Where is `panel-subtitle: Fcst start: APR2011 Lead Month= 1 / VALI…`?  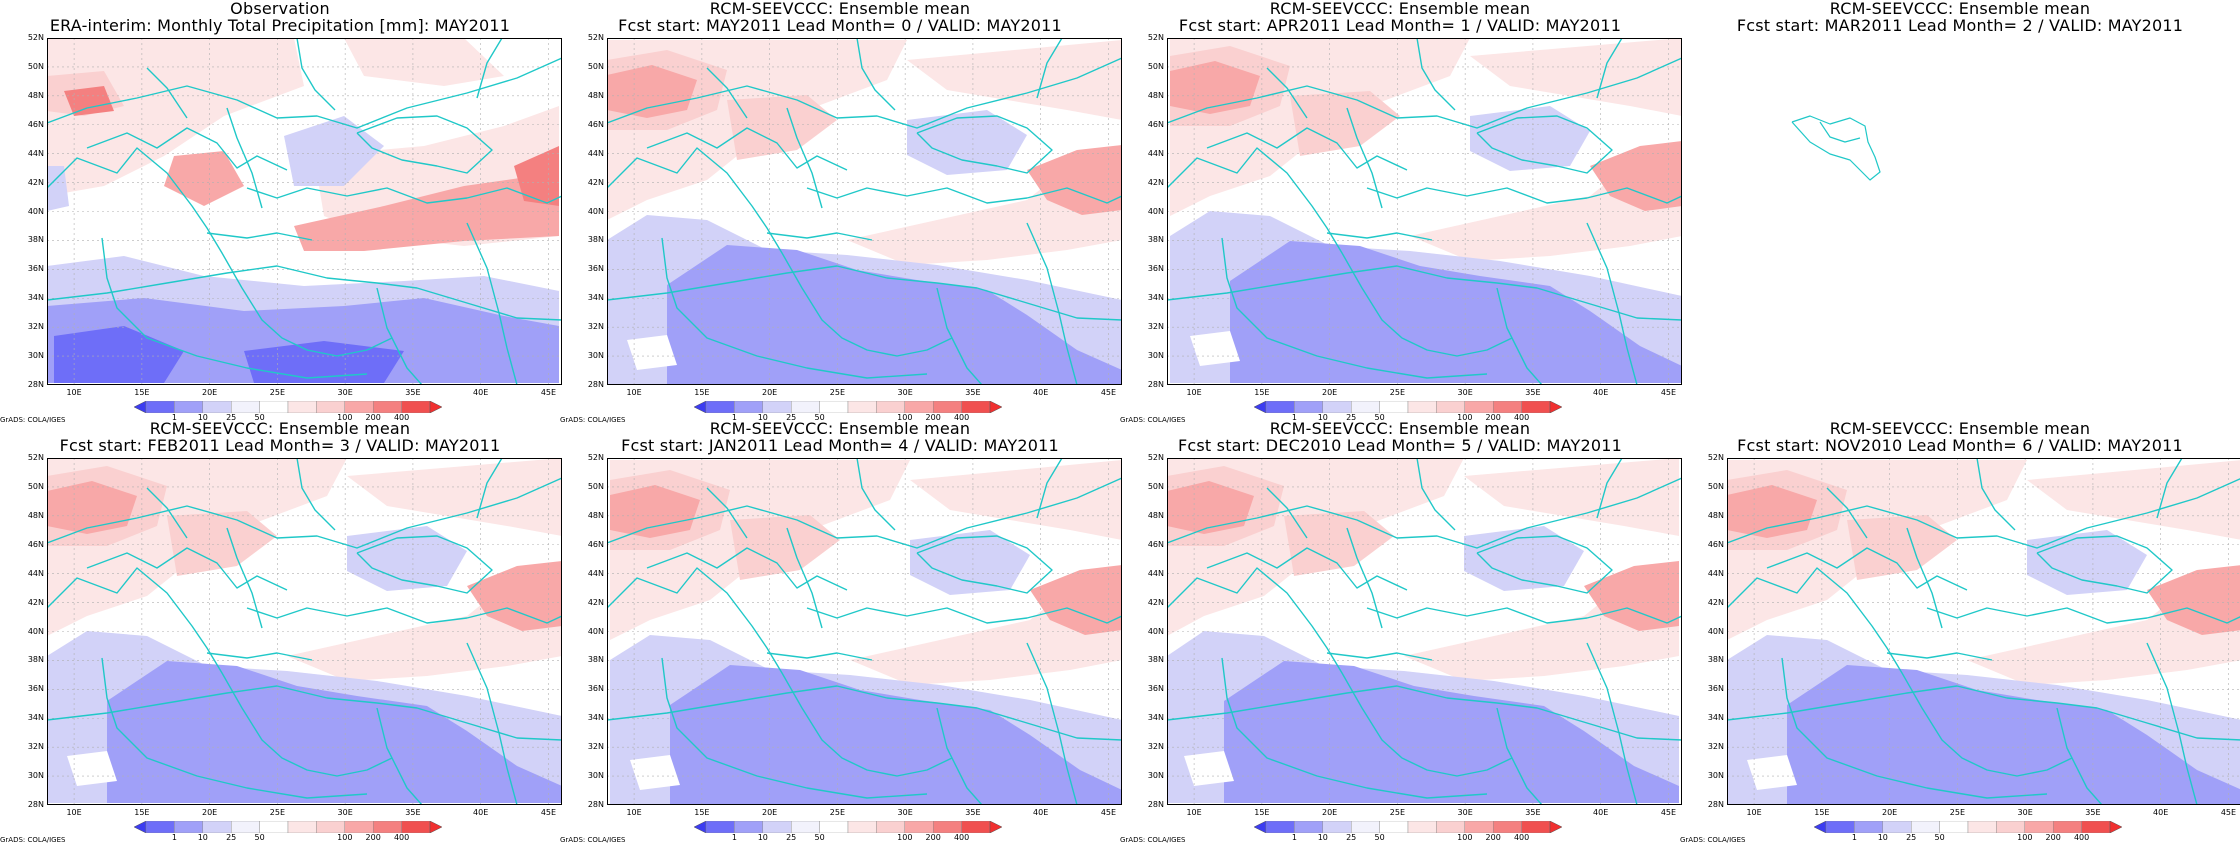 panel-subtitle: Fcst start: APR2011 Lead Month= 1 / VALI… is located at coordinates (1400, 26).